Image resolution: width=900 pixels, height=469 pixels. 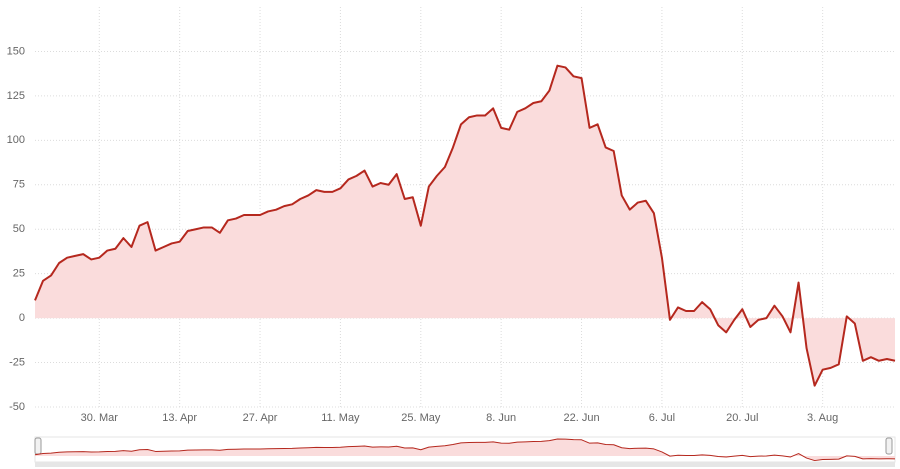 What do you see at coordinates (662, 418) in the screenshot?
I see `x-tick-label: 6. Jul` at bounding box center [662, 418].